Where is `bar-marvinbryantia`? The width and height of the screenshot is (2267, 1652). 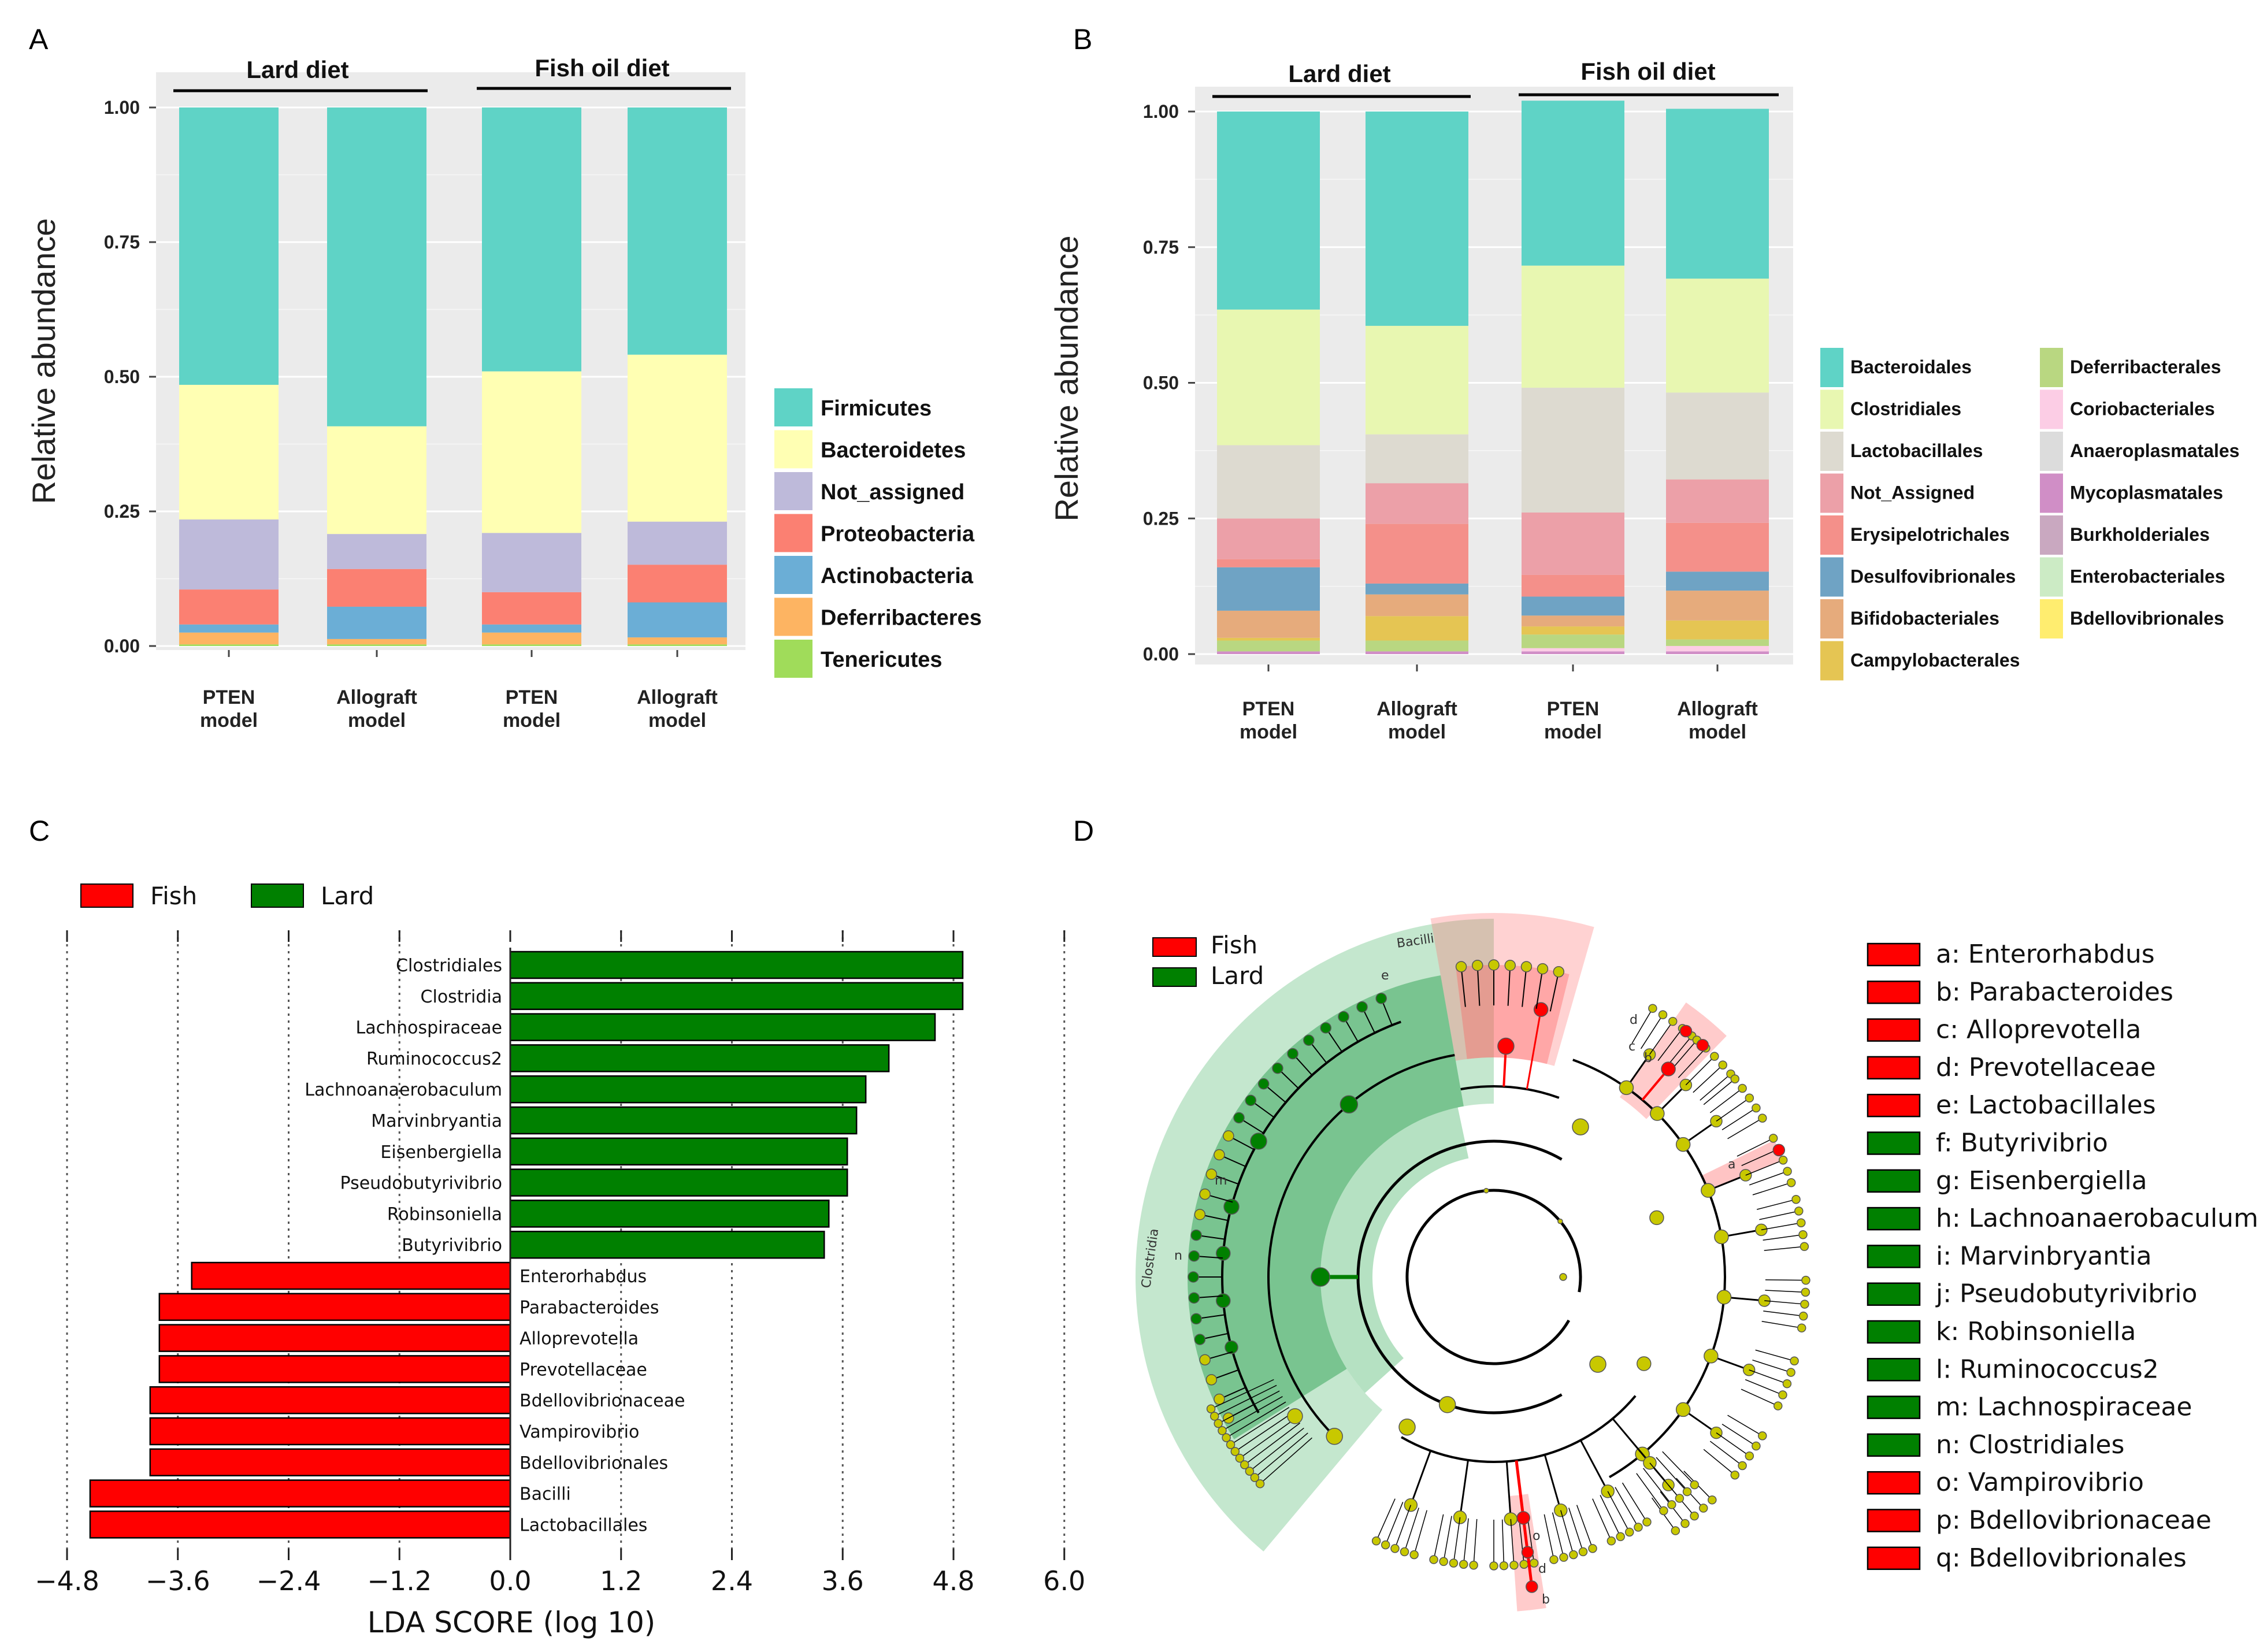 bar-marvinbryantia is located at coordinates (683, 1120).